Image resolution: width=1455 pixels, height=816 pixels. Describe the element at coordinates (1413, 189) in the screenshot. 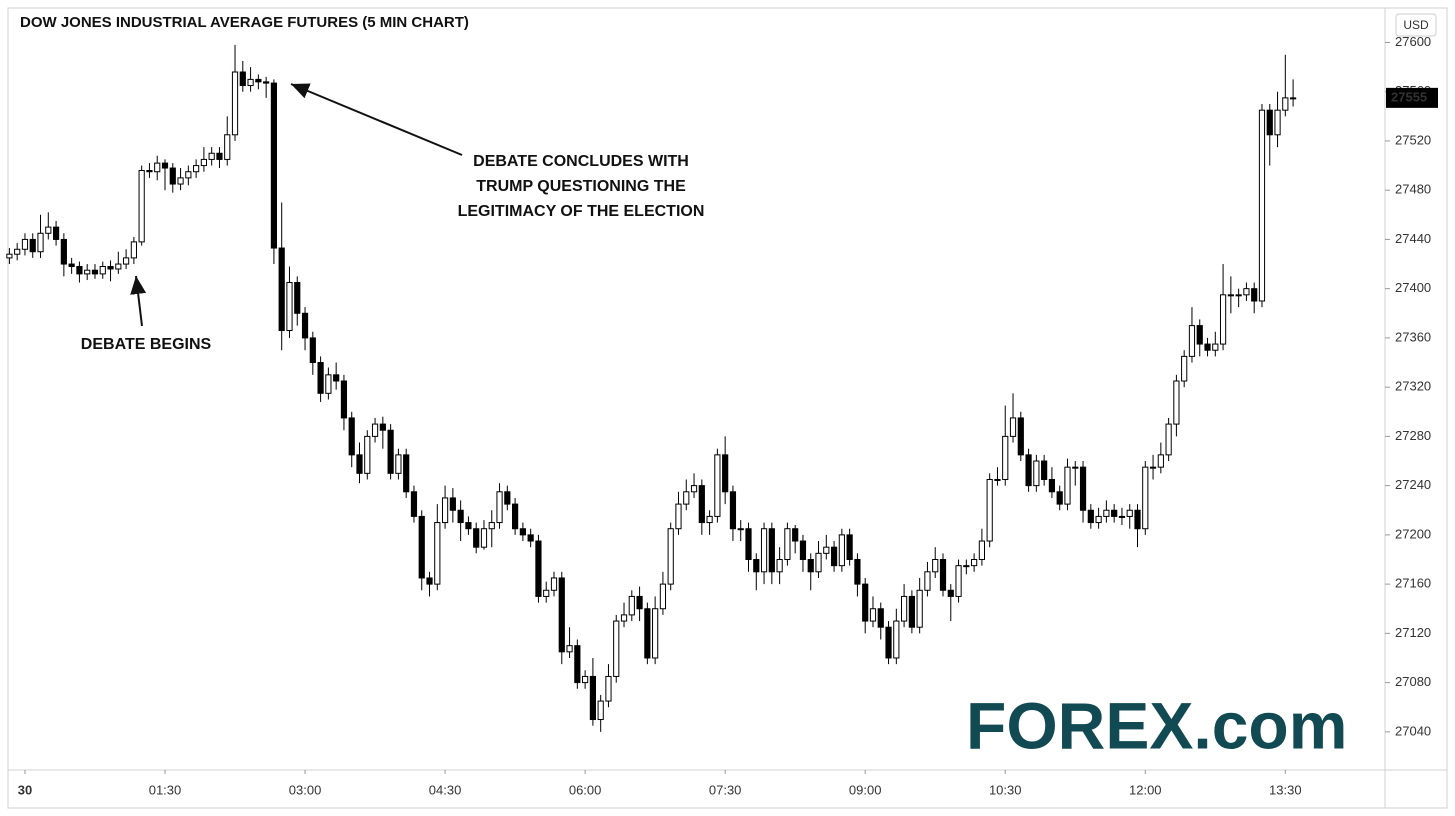

I see `y-tick-label: 27480` at that location.